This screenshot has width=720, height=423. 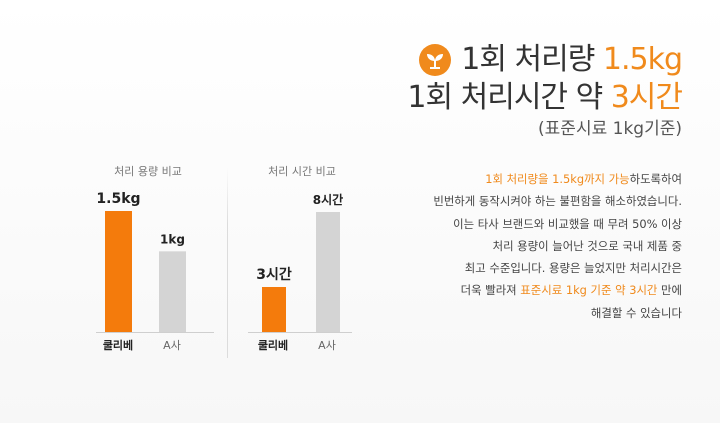 I want to click on capacity-bar-coolibe, so click(x=118, y=271).